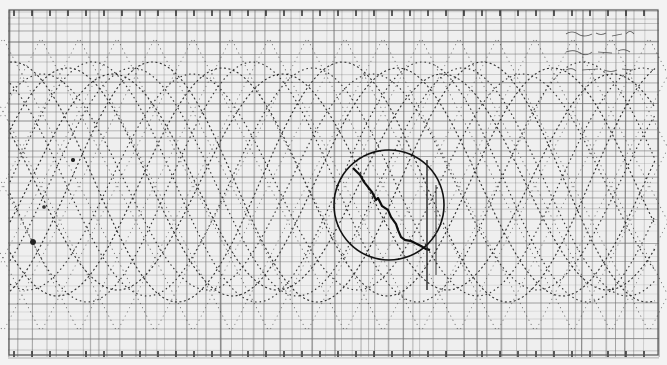  Describe the element at coordinates (391, 209) in the screenshot. I see `highlighted-trace` at that location.